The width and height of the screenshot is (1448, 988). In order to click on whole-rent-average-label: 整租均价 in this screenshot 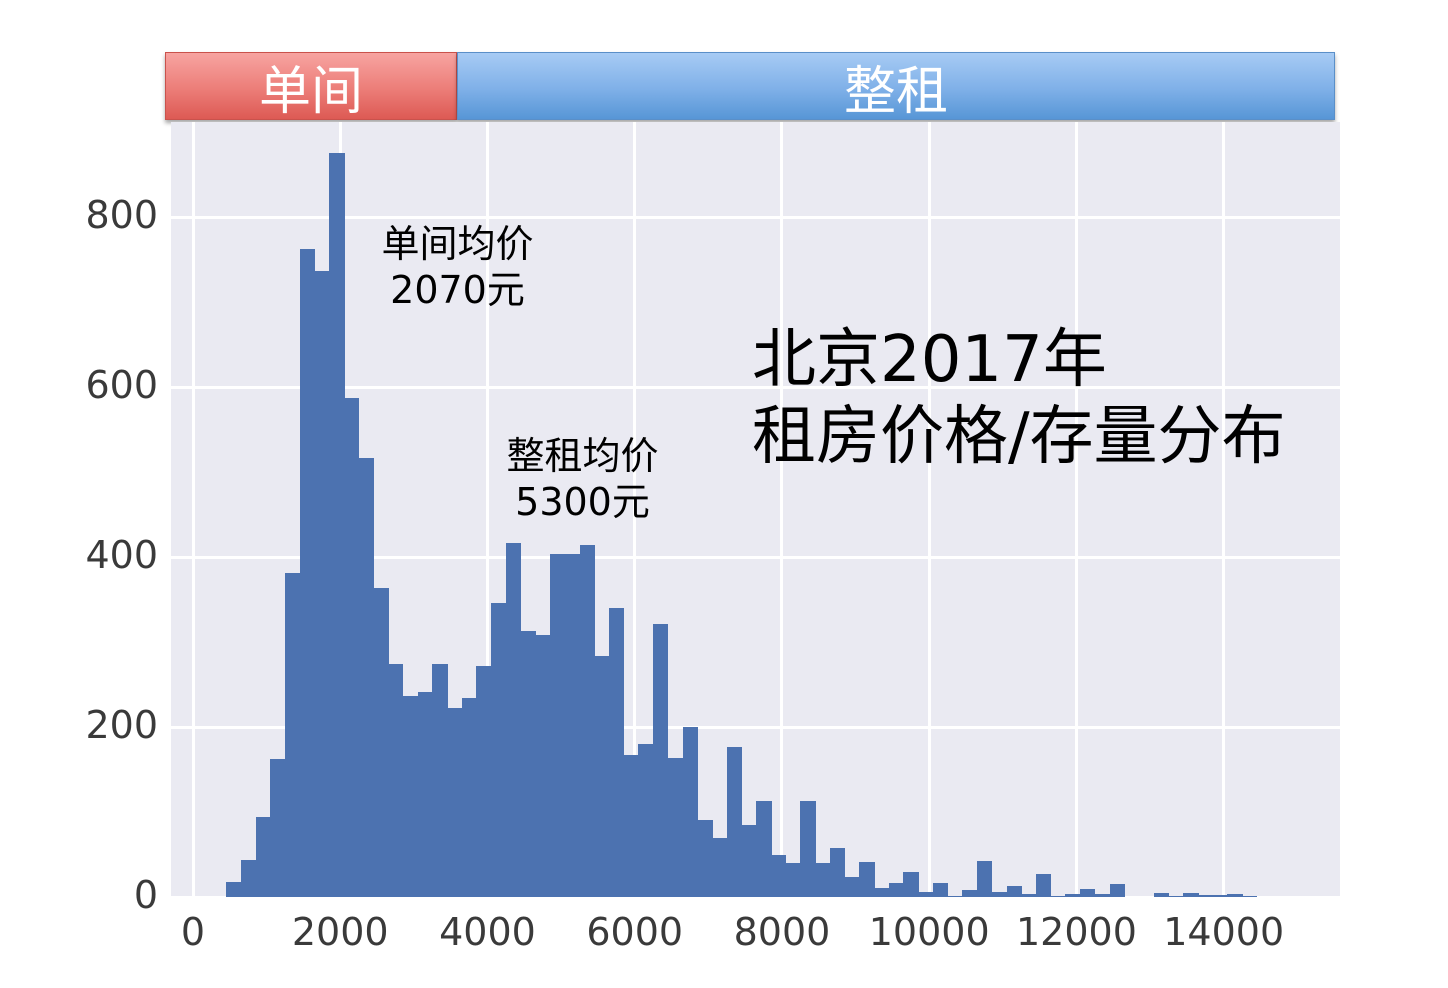, I will do `click(582, 456)`.